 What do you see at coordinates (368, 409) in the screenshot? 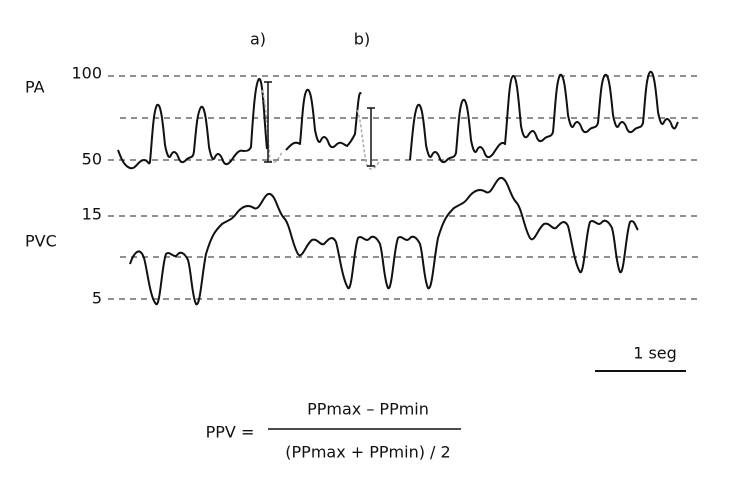
I see `formula-numerator: PPmax – PPmin` at bounding box center [368, 409].